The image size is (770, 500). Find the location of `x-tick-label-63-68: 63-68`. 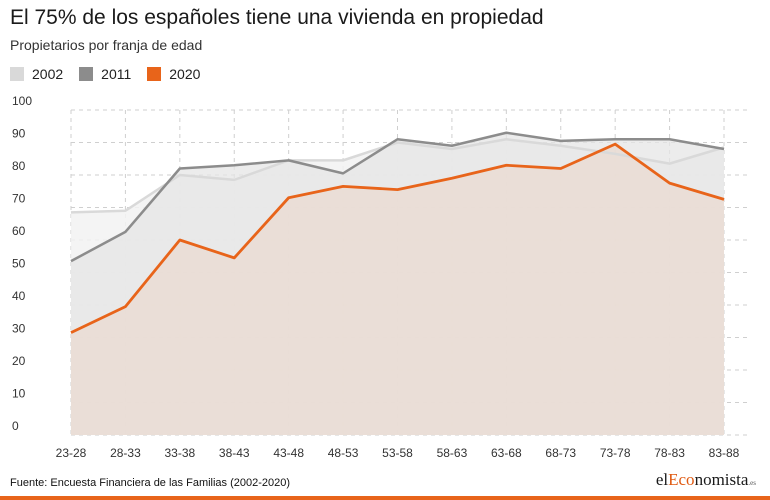

x-tick-label-63-68: 63-68 is located at coordinates (506, 453).